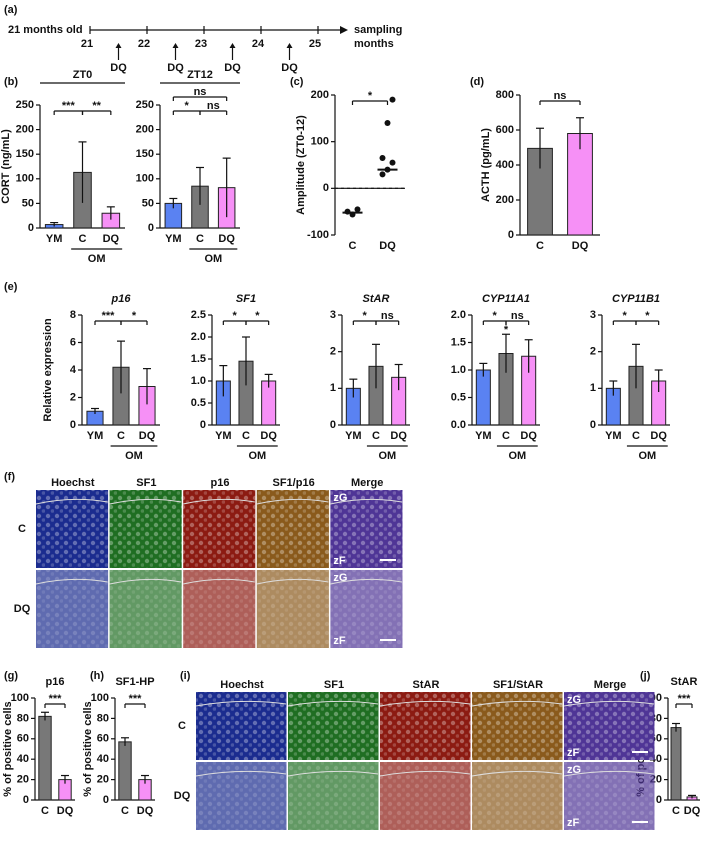 The image size is (709, 845). Describe the element at coordinates (374, 44) in the screenshot. I see `timeline-end: months` at that location.